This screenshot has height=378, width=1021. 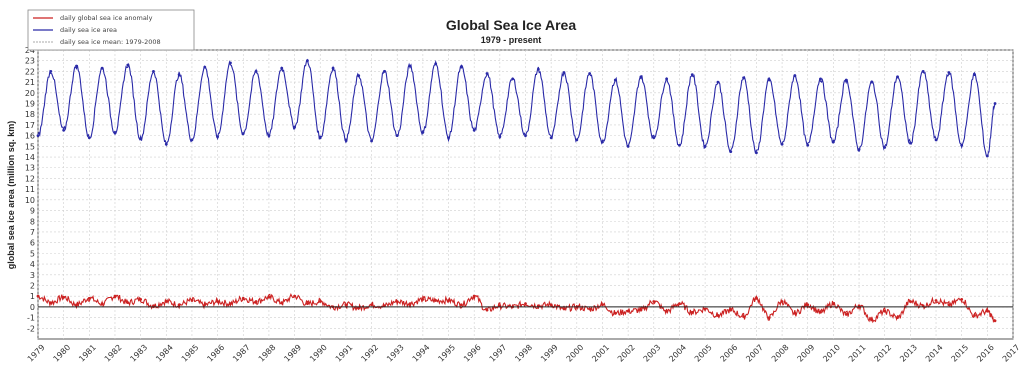 What do you see at coordinates (88, 30) in the screenshot?
I see `legend-label-area: daily sea ice area` at bounding box center [88, 30].